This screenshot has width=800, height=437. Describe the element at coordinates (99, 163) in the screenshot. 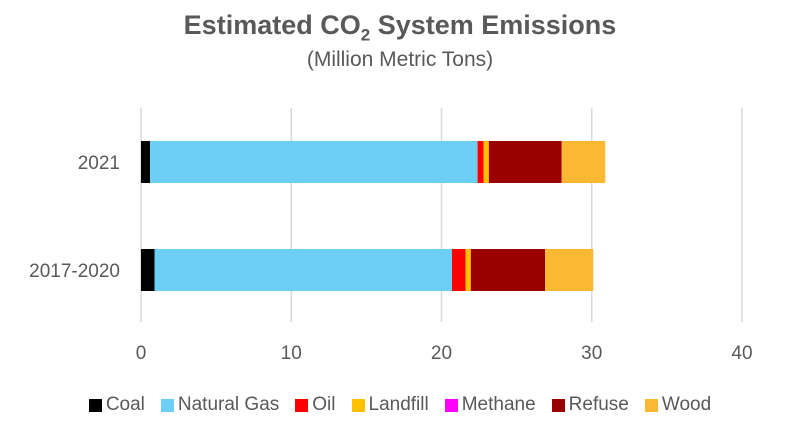

I see `y-category-label: 2021` at that location.